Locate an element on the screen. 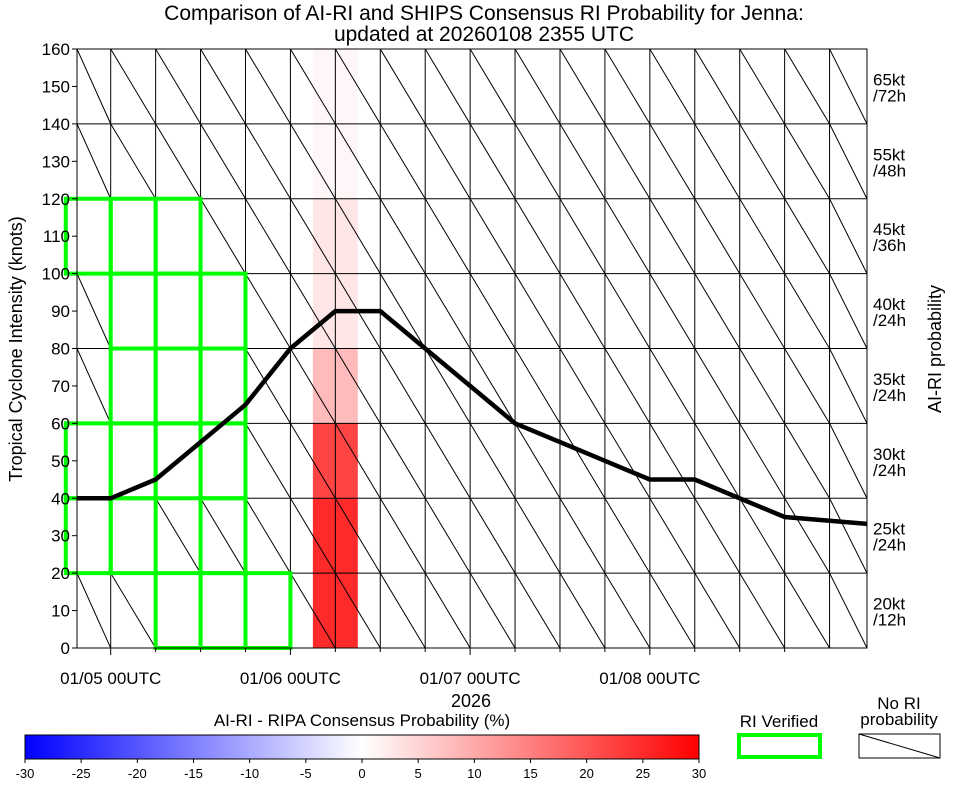 This screenshot has width=964, height=786. row-threshold-kt: 25kt is located at coordinates (889, 529).